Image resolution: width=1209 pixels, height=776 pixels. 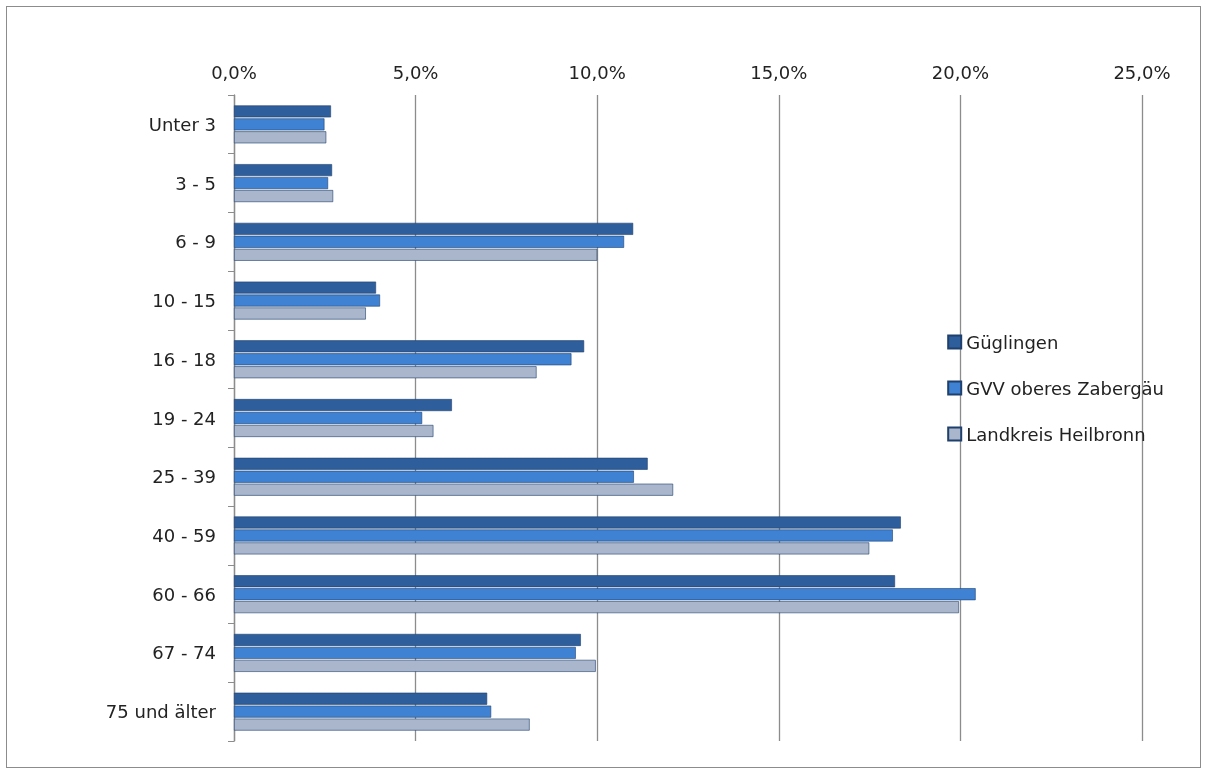 What do you see at coordinates (415, 72) in the screenshot?
I see `x-tick-label: 5,0%` at bounding box center [415, 72].